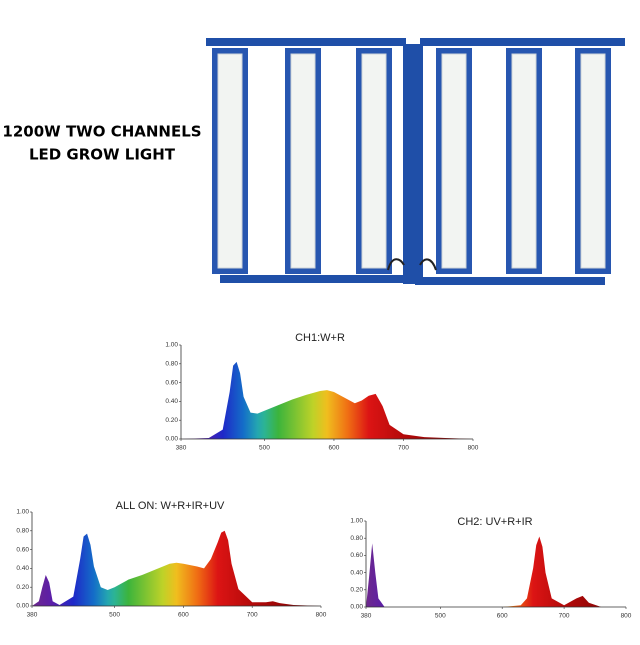 The height and width of the screenshot is (645, 640). What do you see at coordinates (101, 132) in the screenshot?
I see `headline: 1200W TWO CHANNELS` at bounding box center [101, 132].